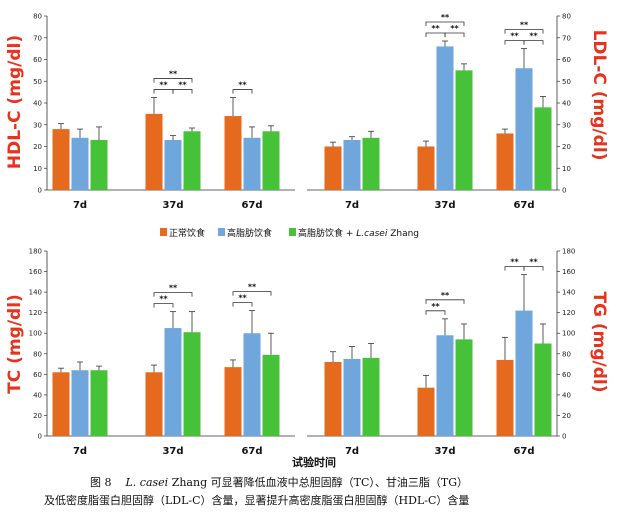  Describe the element at coordinates (192, 160) in the screenshot. I see `hdl-bar-high-fat-lc-37d` at that location.